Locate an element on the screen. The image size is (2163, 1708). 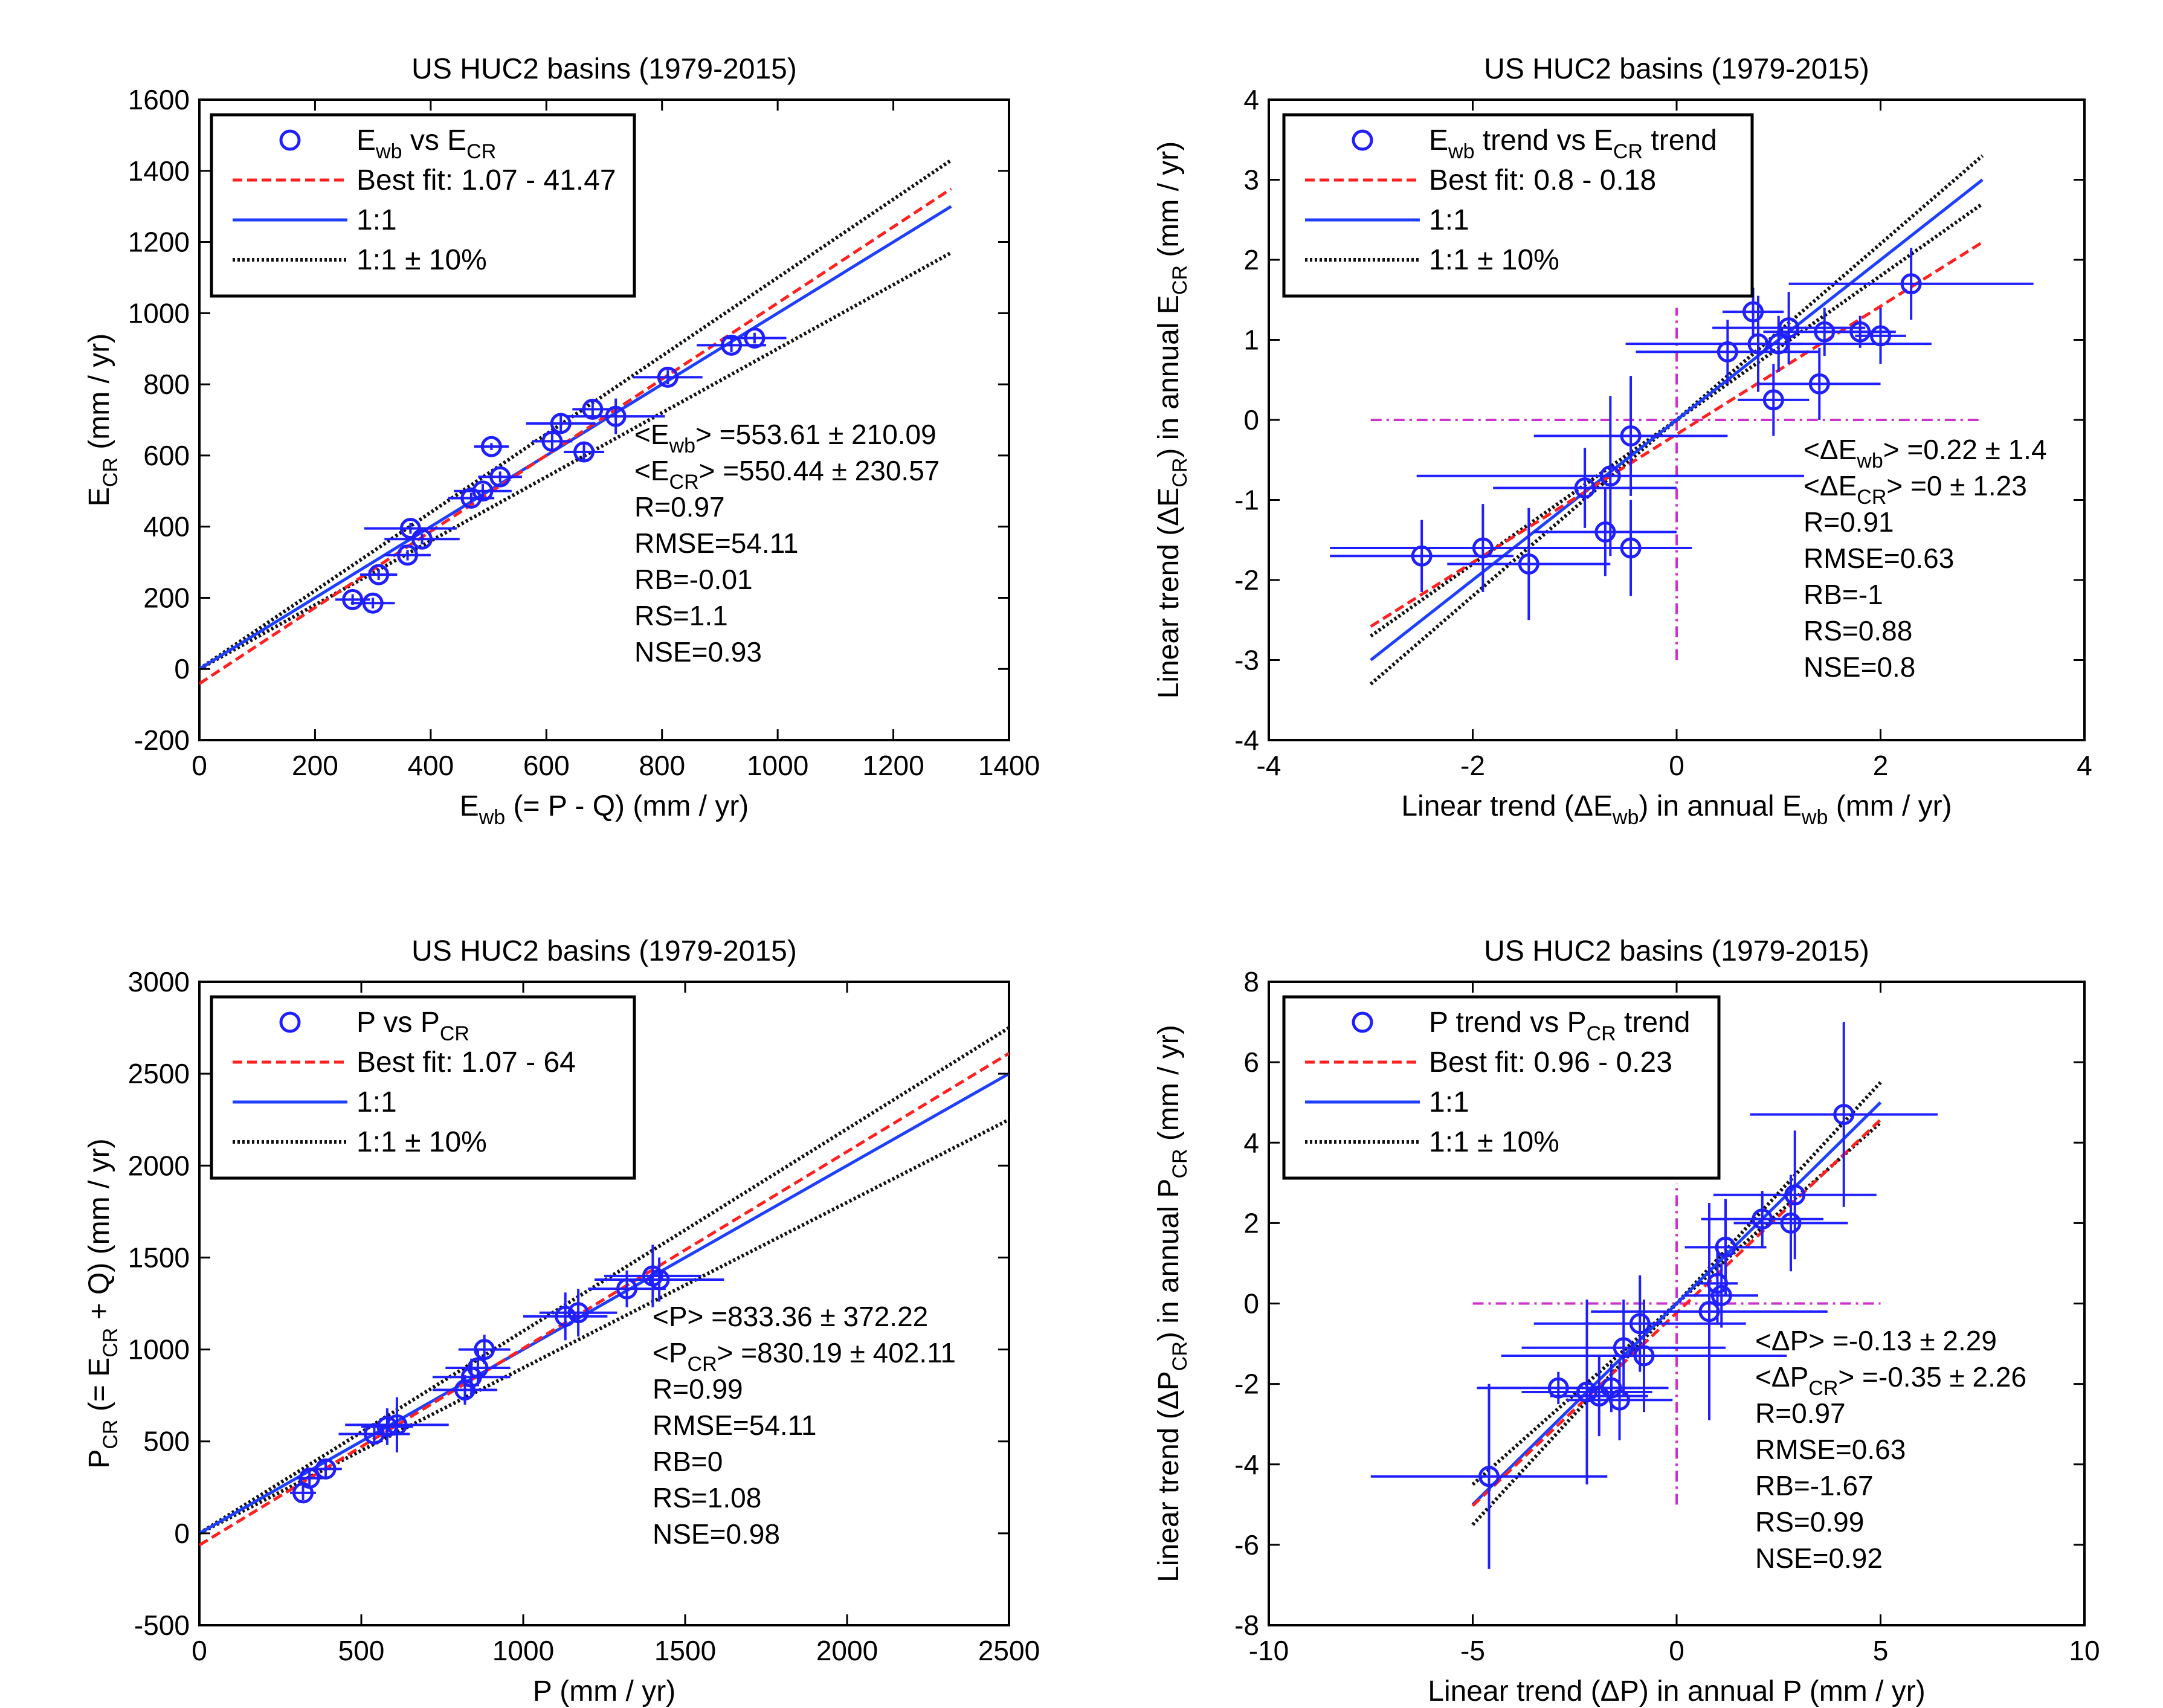
y-tick-label: -4 is located at coordinates (1246, 740).